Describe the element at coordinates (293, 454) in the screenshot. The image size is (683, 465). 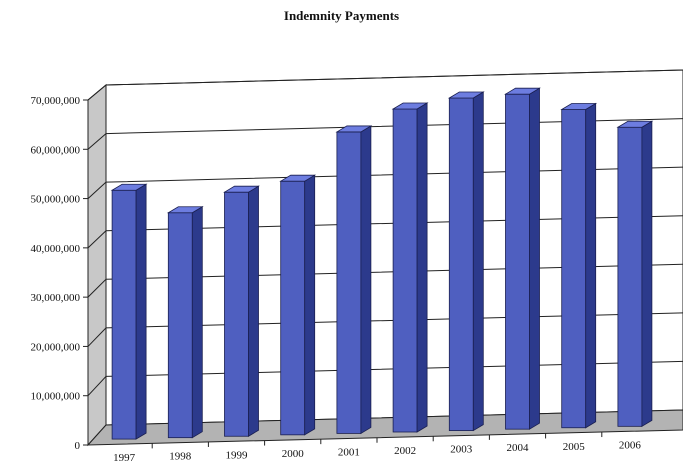
I see `x-tick-label: 2000` at that location.